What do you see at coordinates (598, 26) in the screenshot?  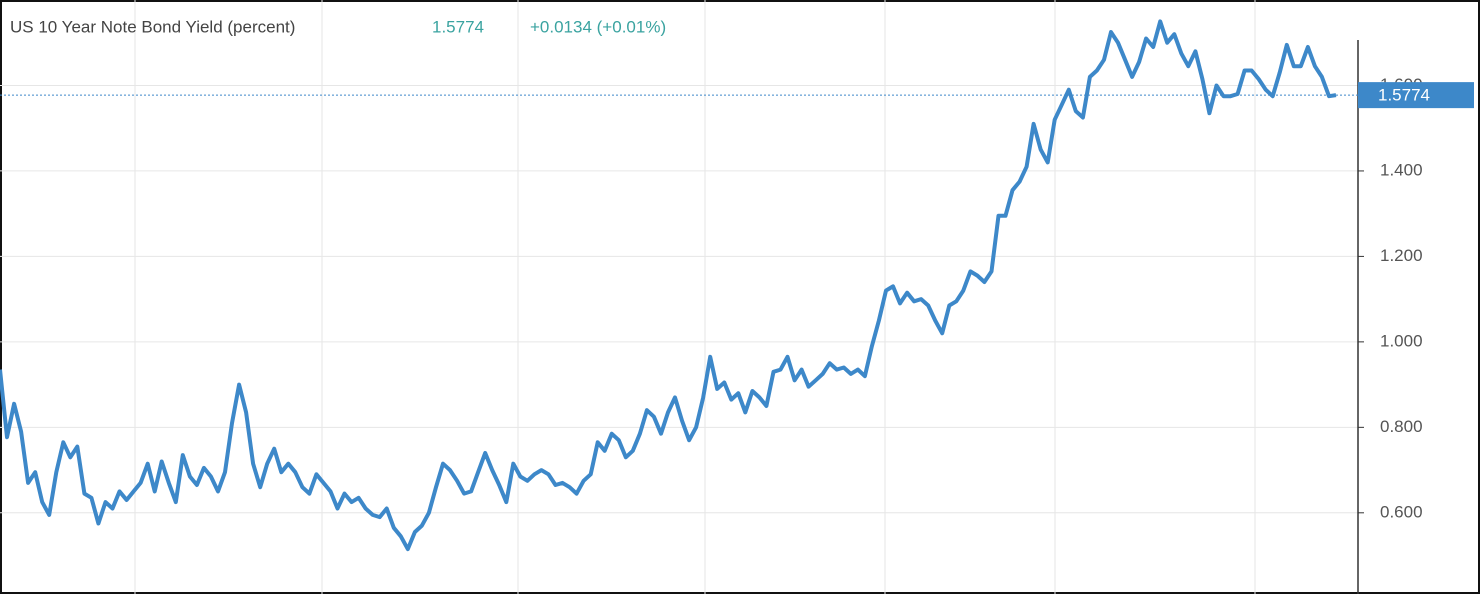 I see `change: +0.0134 (+0.01%)` at bounding box center [598, 26].